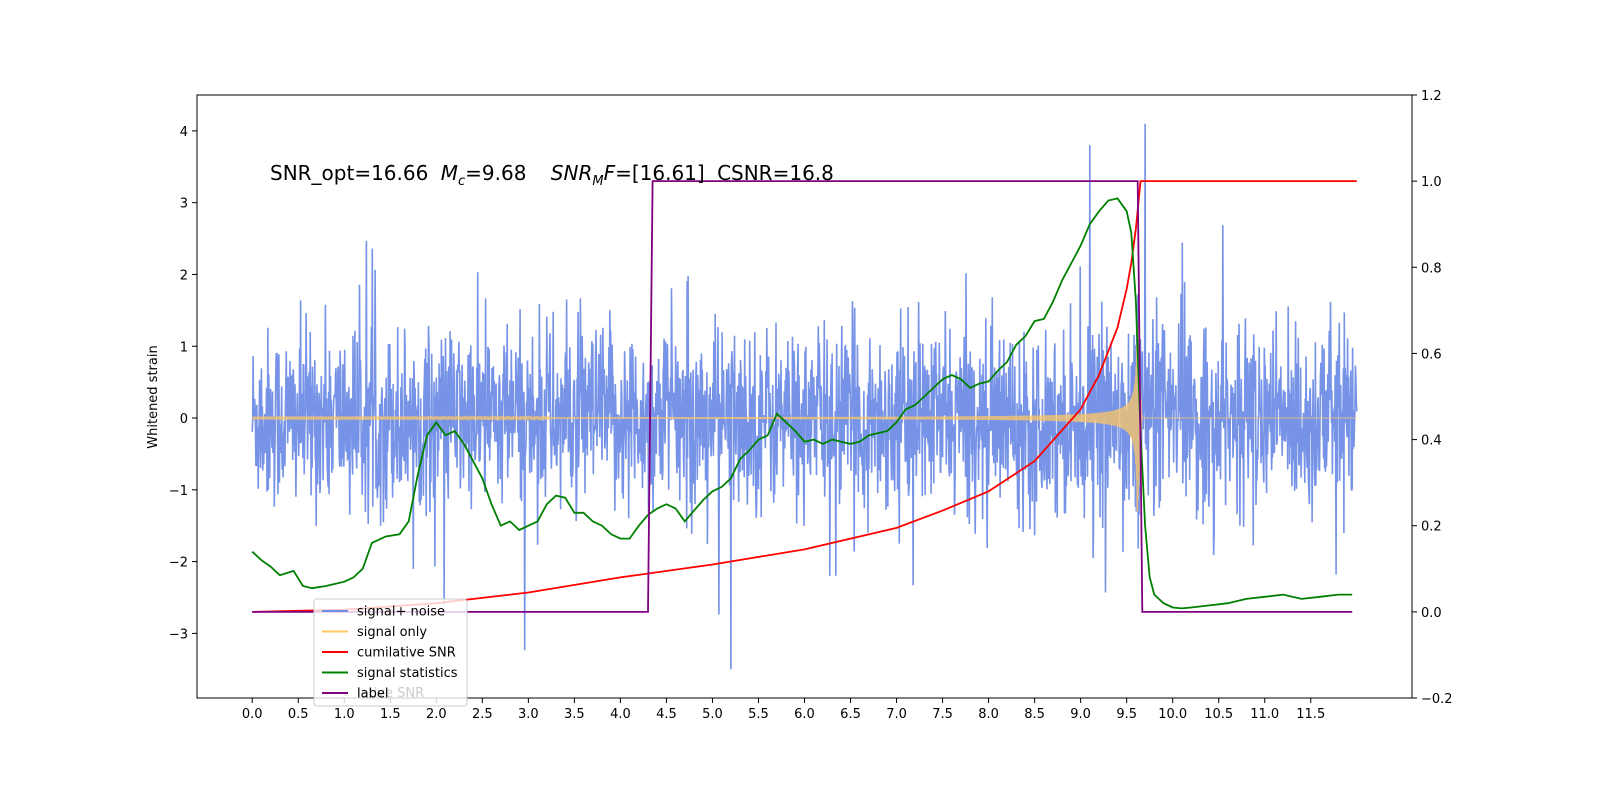 This screenshot has width=1600, height=800. What do you see at coordinates (1218, 714) in the screenshot?
I see `x-tick-label: 10.5` at bounding box center [1218, 714].